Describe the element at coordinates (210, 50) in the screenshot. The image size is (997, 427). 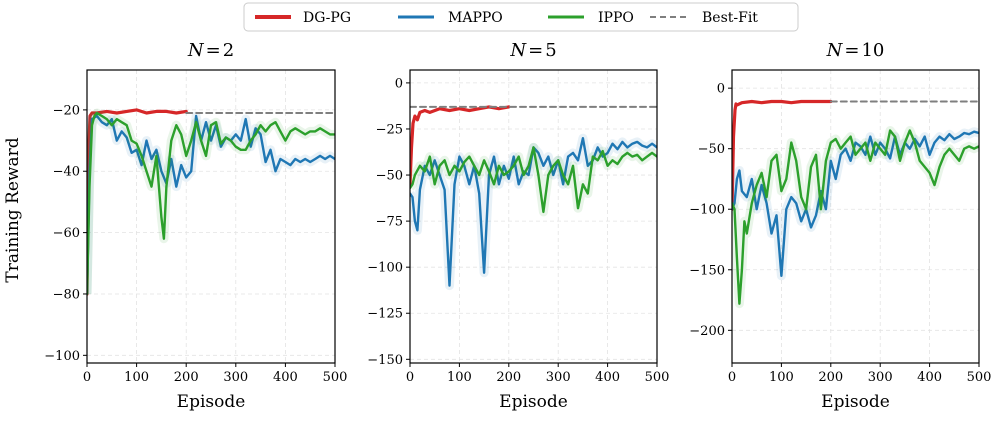
I see `panel-title: N = 2` at that location.